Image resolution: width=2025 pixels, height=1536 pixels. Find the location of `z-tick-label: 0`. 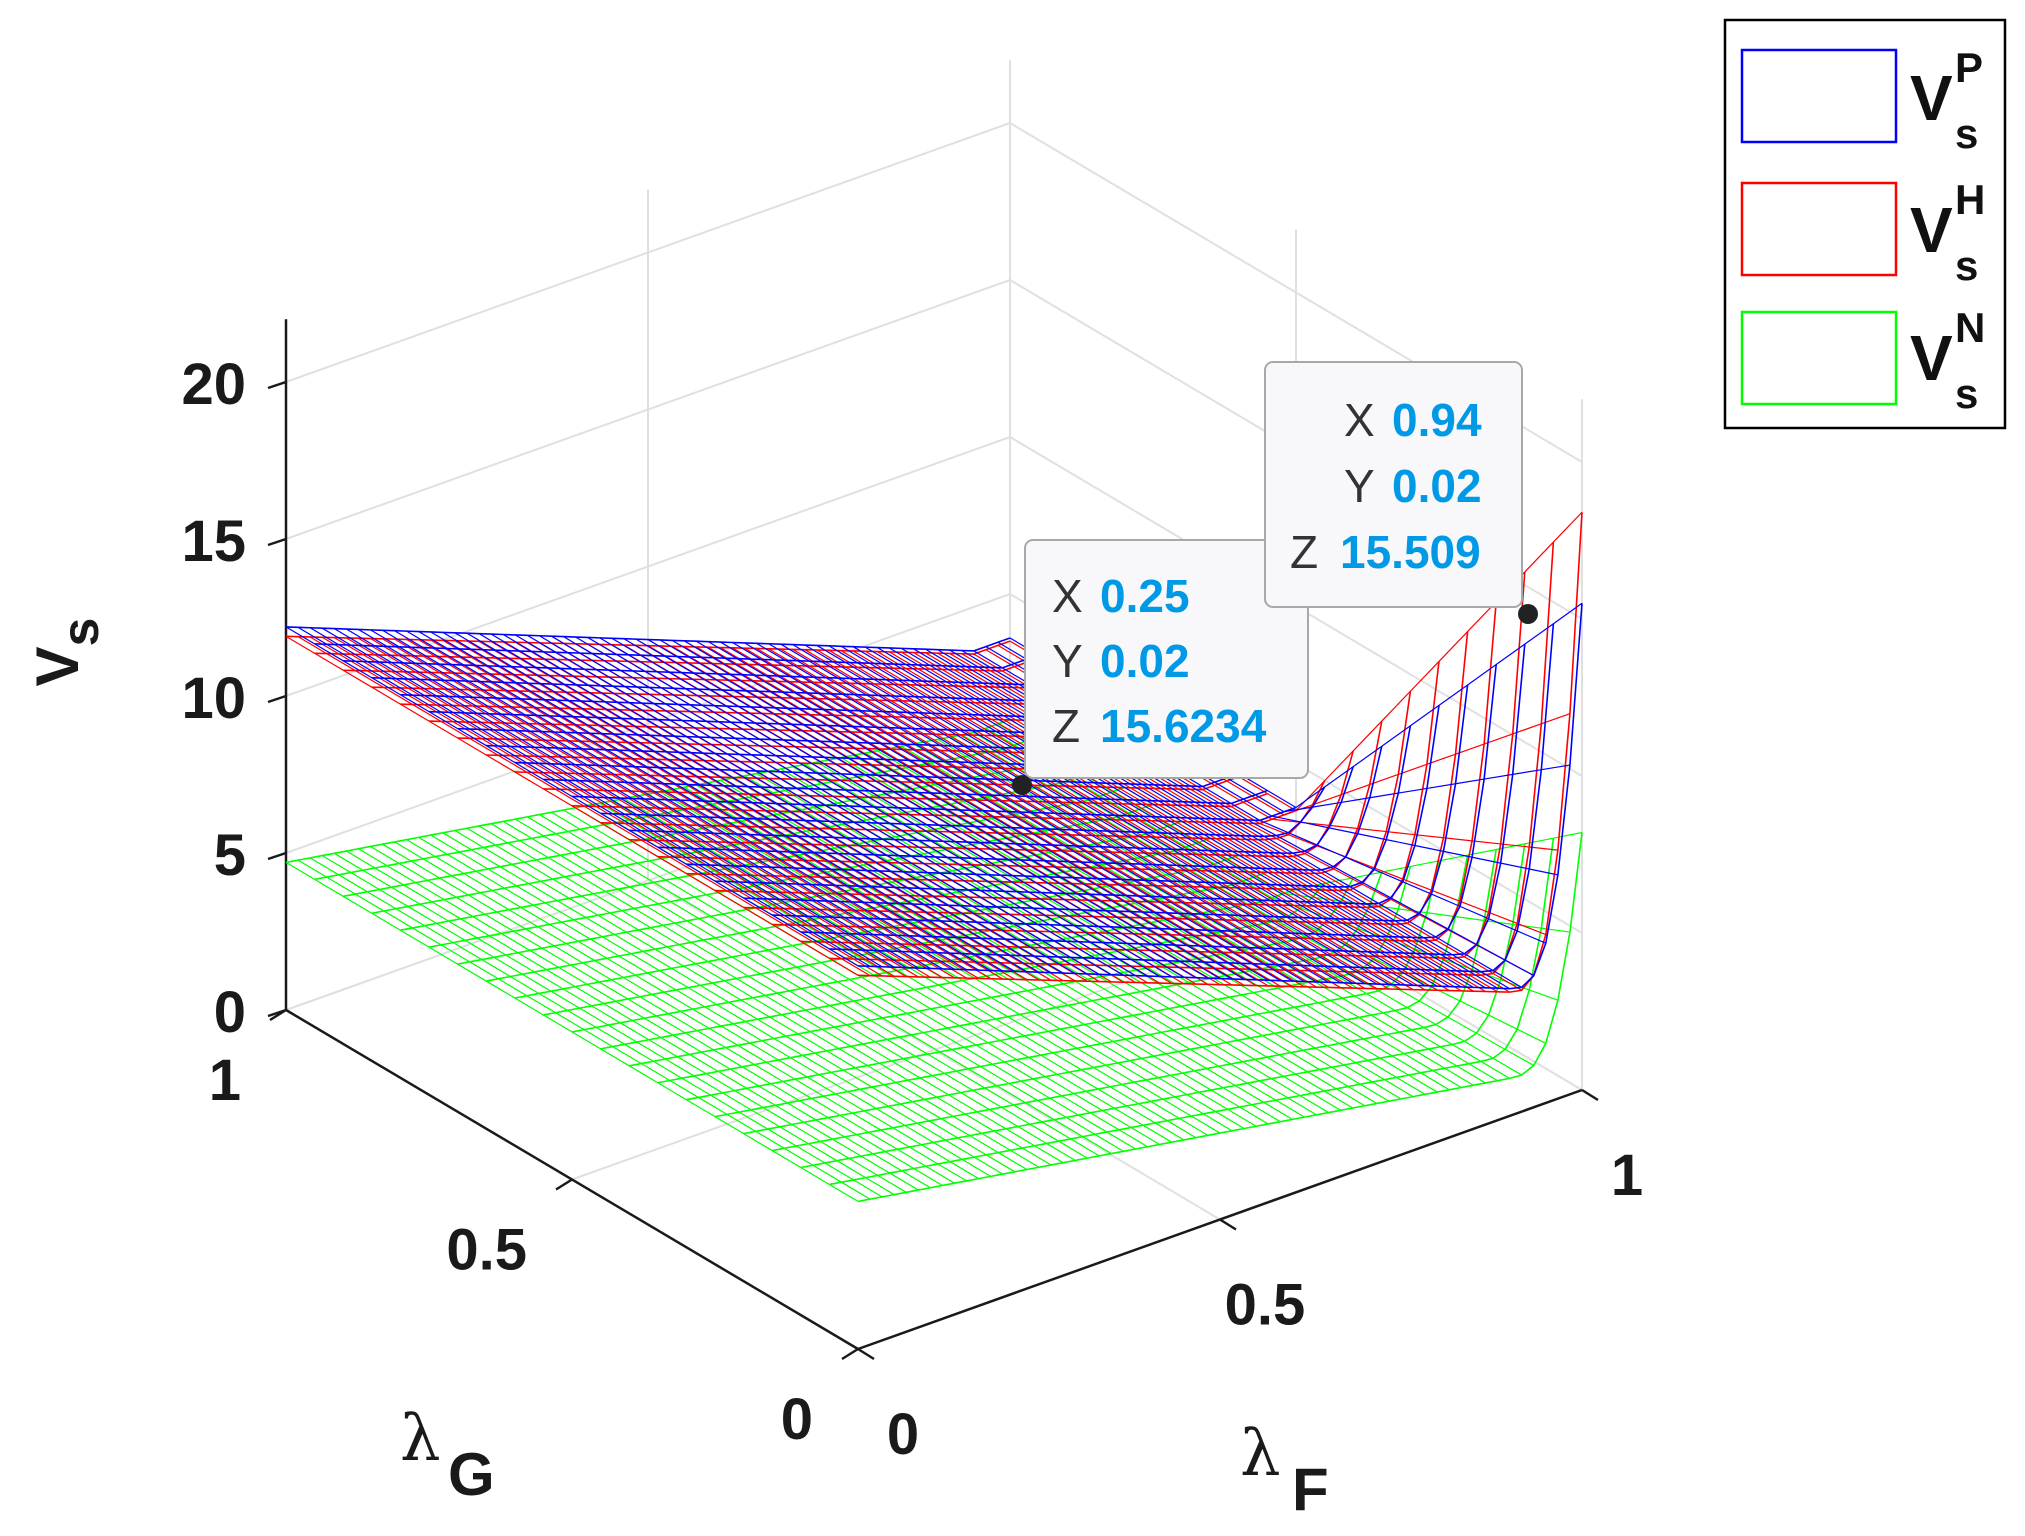

z-tick-label: 0 is located at coordinates (230, 1012).